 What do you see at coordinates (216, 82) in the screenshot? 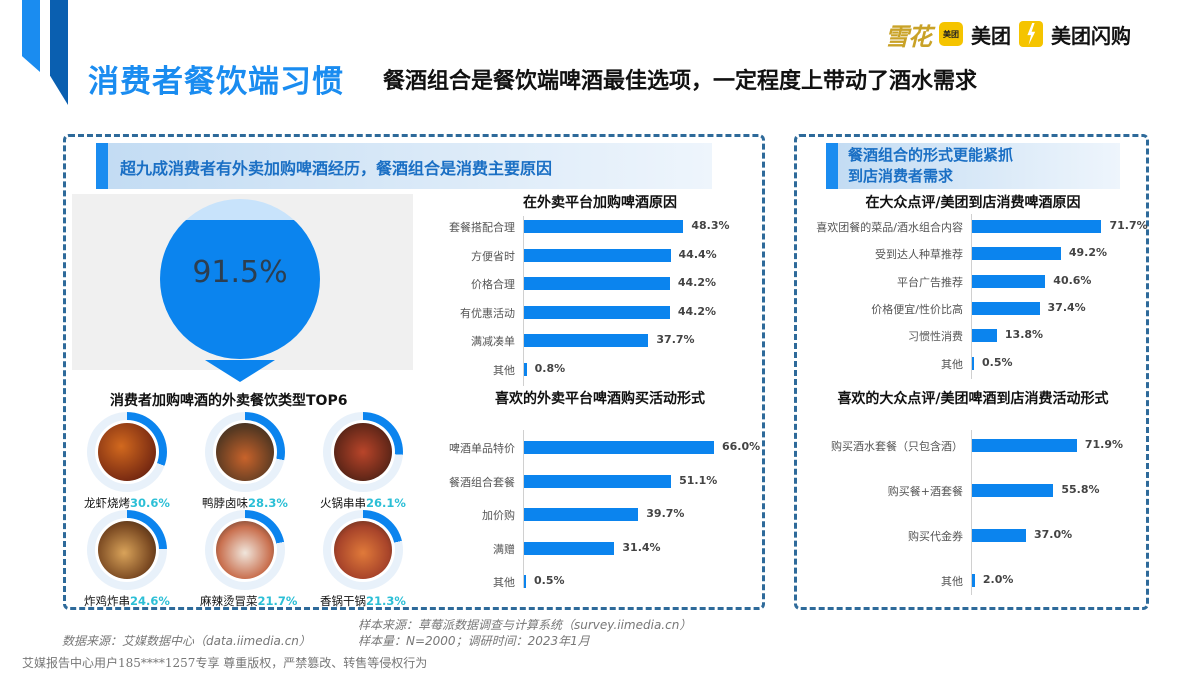
I see `page-title: 消费者餐饮端习惯` at bounding box center [216, 82].